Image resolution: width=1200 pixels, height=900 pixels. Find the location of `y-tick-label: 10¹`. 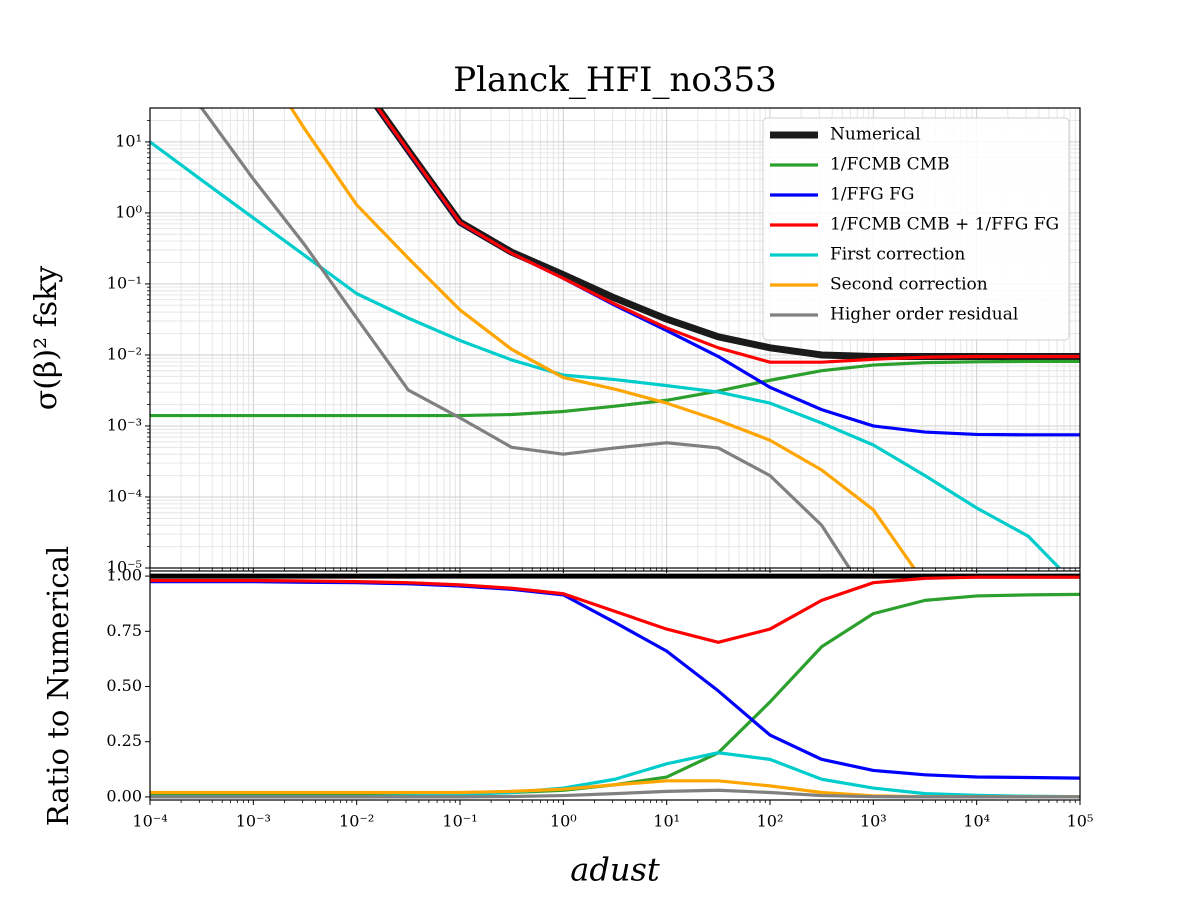

y-tick-label: 10¹ is located at coordinates (128, 140).